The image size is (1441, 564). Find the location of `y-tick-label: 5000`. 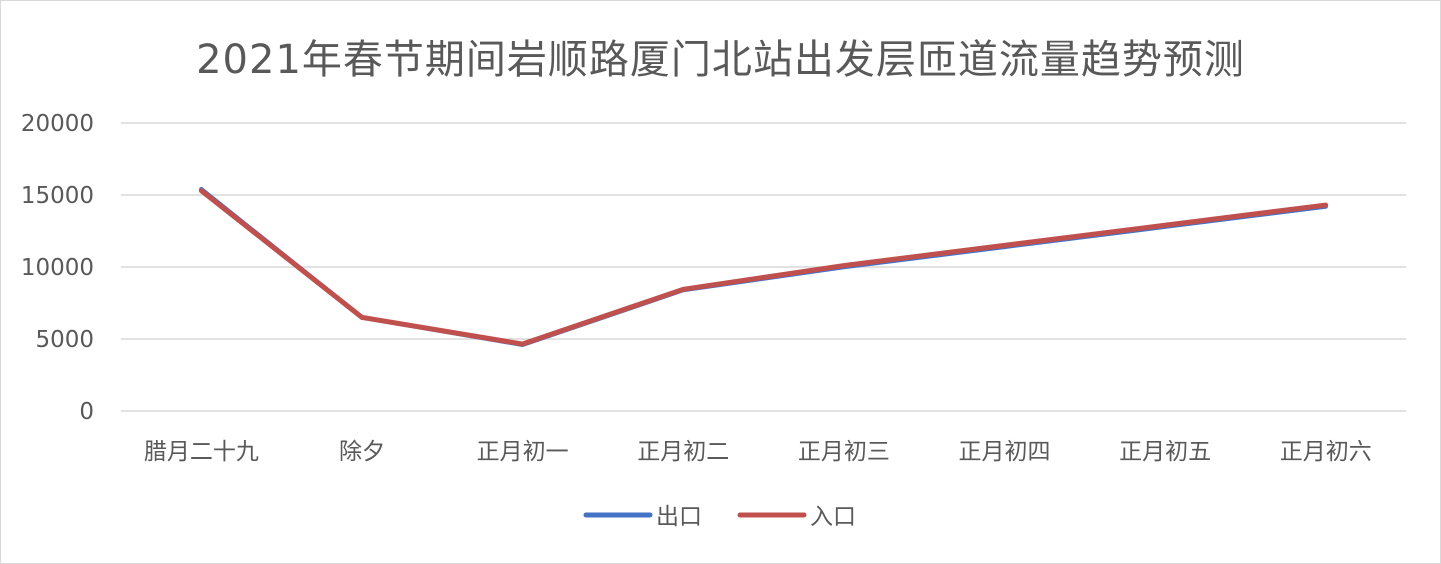

y-tick-label: 5000 is located at coordinates (64, 340).